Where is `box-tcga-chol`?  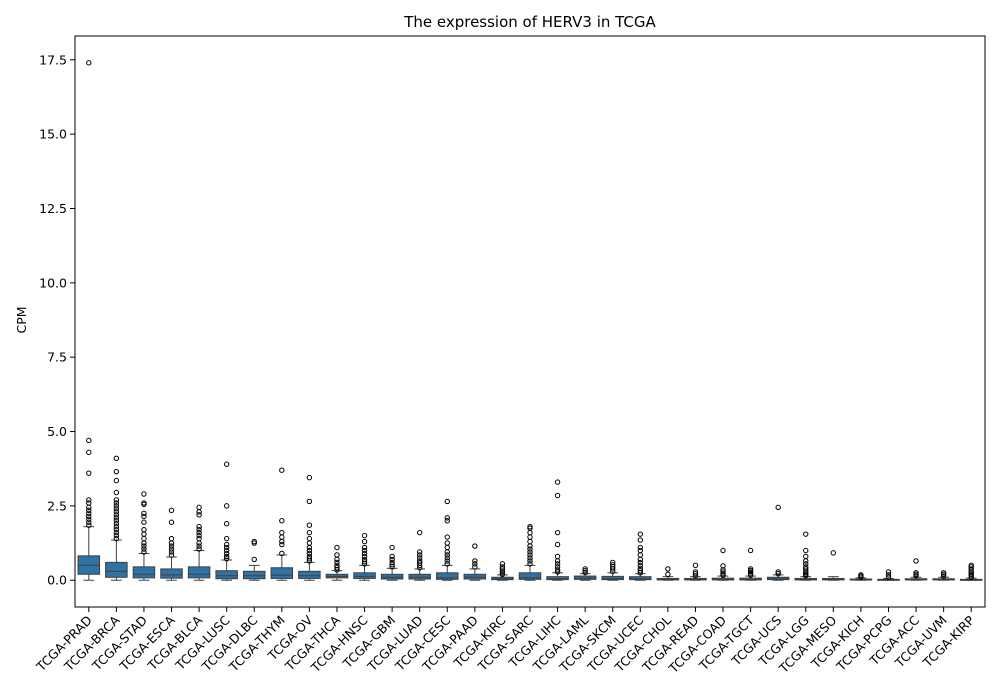
box-tcga-chol is located at coordinates (668, 573).